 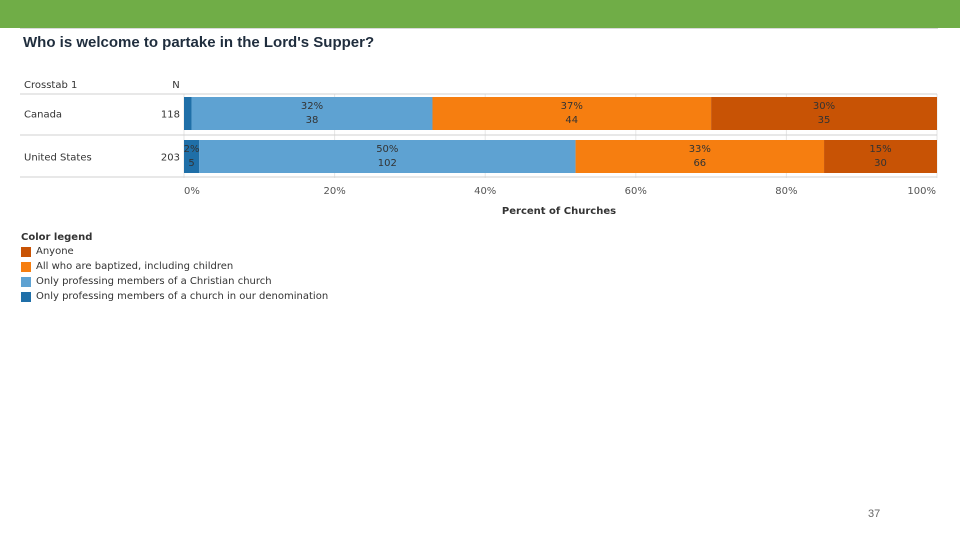 I want to click on table-header-n: N, so click(x=175, y=85).